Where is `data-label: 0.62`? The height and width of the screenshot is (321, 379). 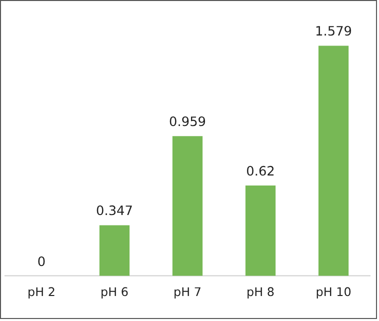
data-label: 0.62 is located at coordinates (260, 172).